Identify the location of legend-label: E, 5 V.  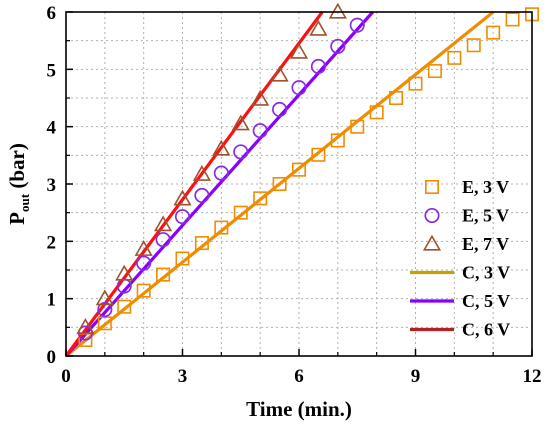
(485, 216).